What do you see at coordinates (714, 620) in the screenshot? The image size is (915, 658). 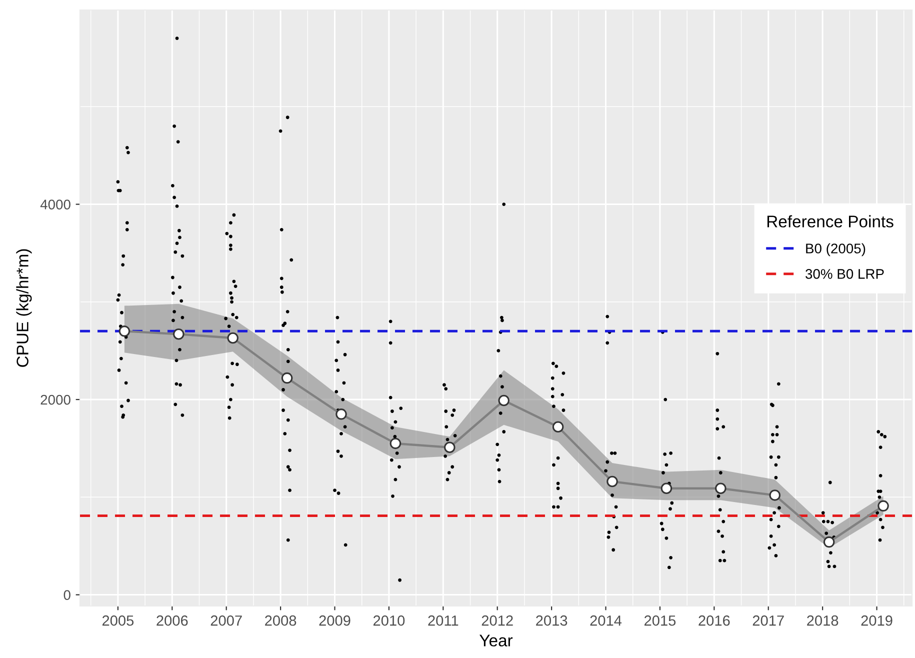 I see `x-tick-label: 2016` at bounding box center [714, 620].